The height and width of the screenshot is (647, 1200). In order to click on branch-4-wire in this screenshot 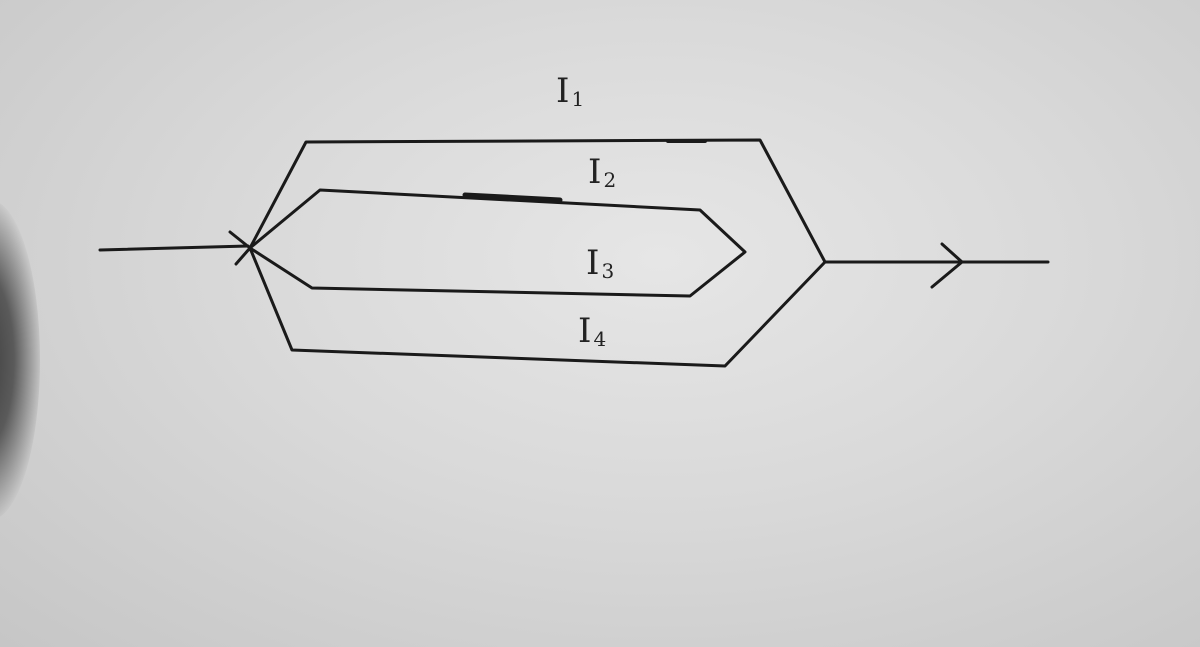, I will do `click(537, 307)`.